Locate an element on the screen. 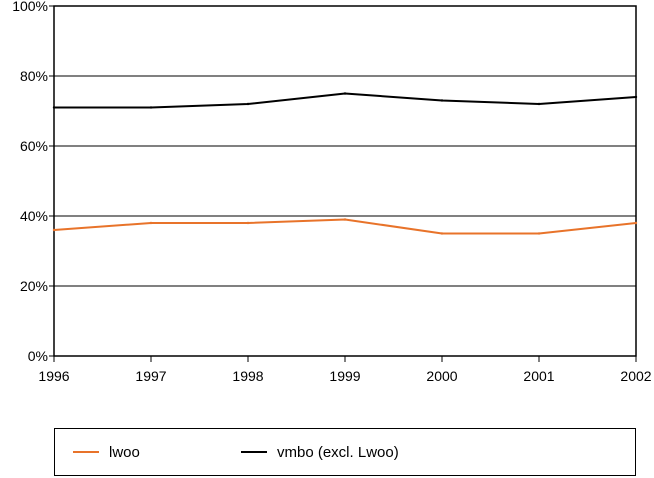  x-tick-label-1: 1997 is located at coordinates (150, 376).